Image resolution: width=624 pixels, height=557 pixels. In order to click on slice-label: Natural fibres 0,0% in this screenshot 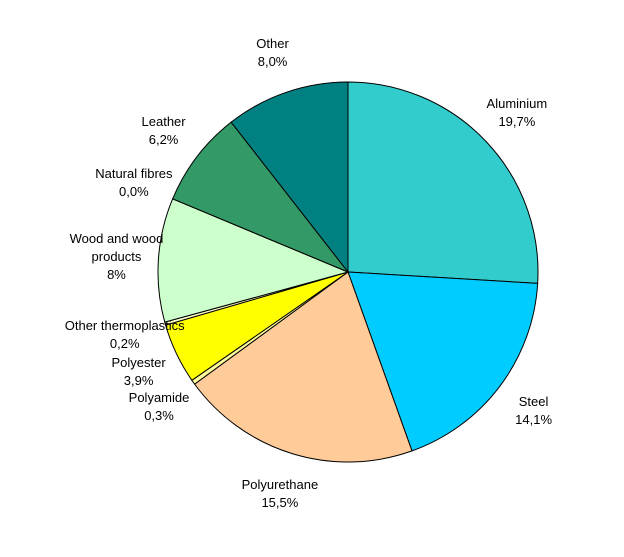, I will do `click(134, 183)`.